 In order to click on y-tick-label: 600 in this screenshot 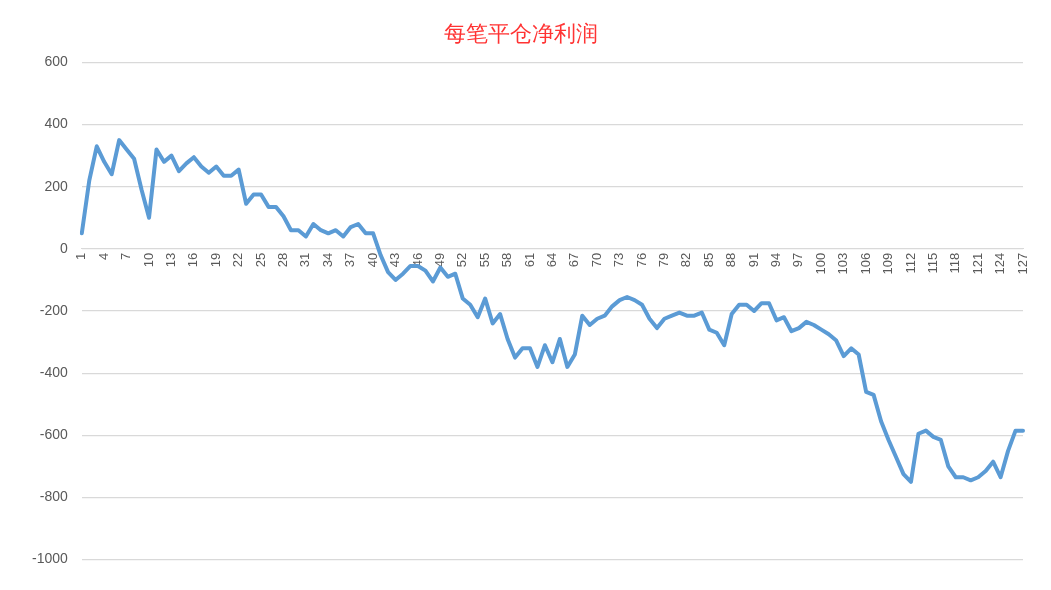, I will do `click(56, 61)`.